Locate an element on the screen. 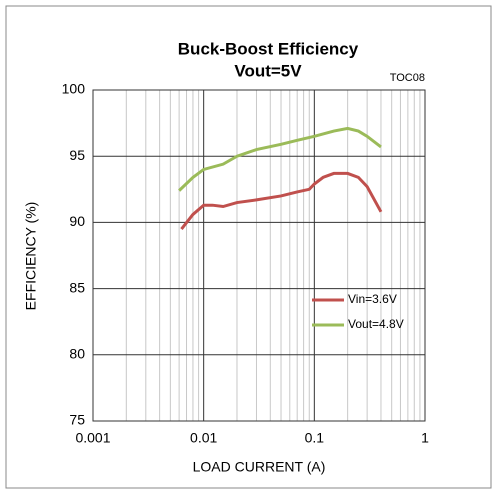 This screenshot has height=494, width=499. x-axis-label: LOAD CURRENT (A) is located at coordinates (259, 467).